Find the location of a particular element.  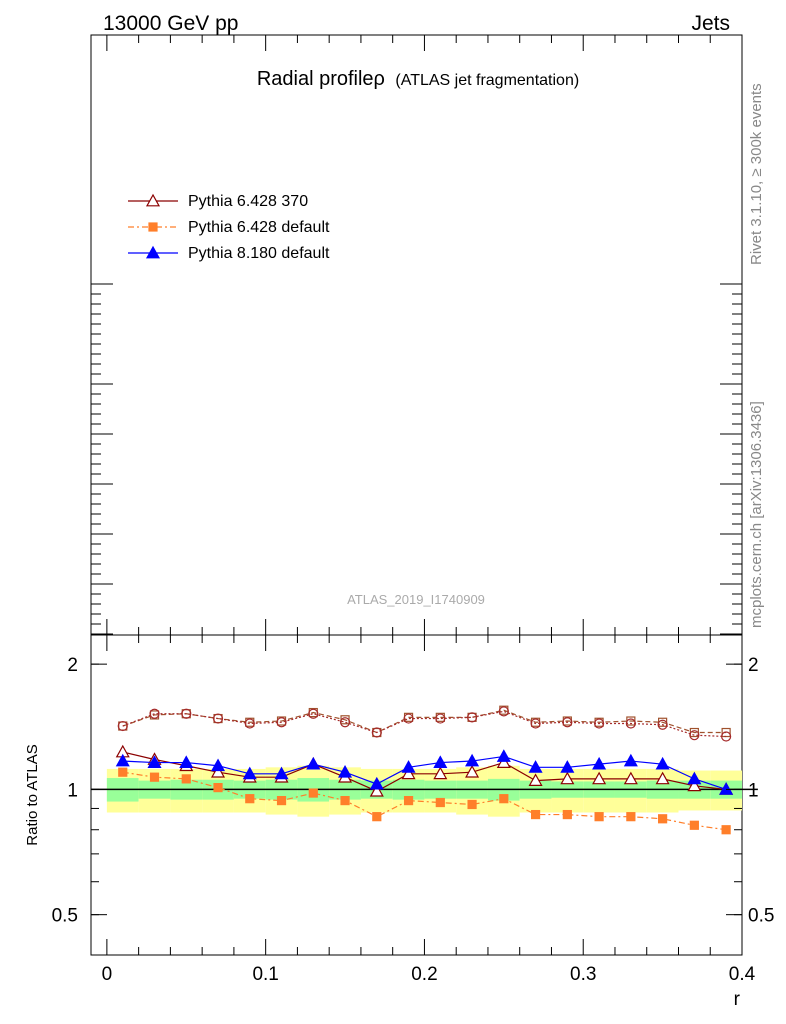

legend-entry: Pythia 8.180 default is located at coordinates (229, 253).